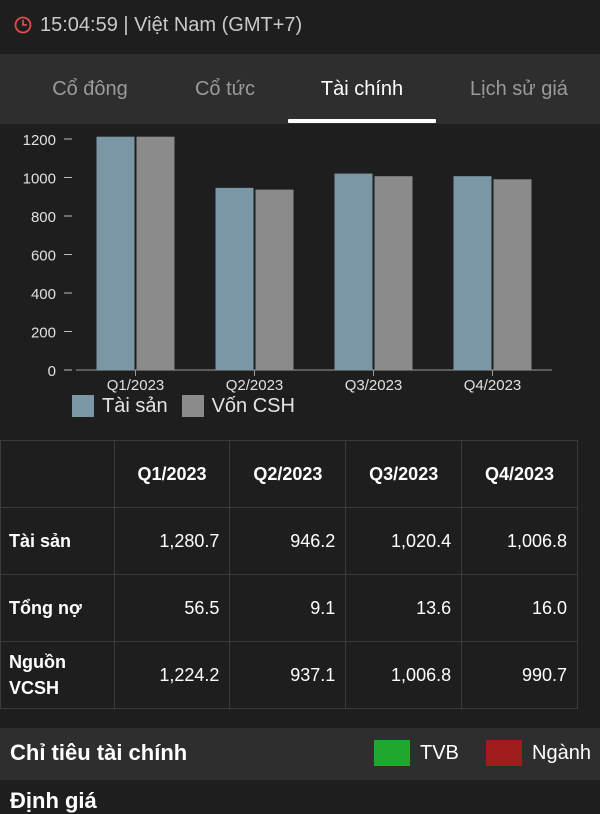 This screenshot has height=814, width=600. What do you see at coordinates (362, 89) in the screenshot?
I see `tab-finance: Tài chính` at bounding box center [362, 89].